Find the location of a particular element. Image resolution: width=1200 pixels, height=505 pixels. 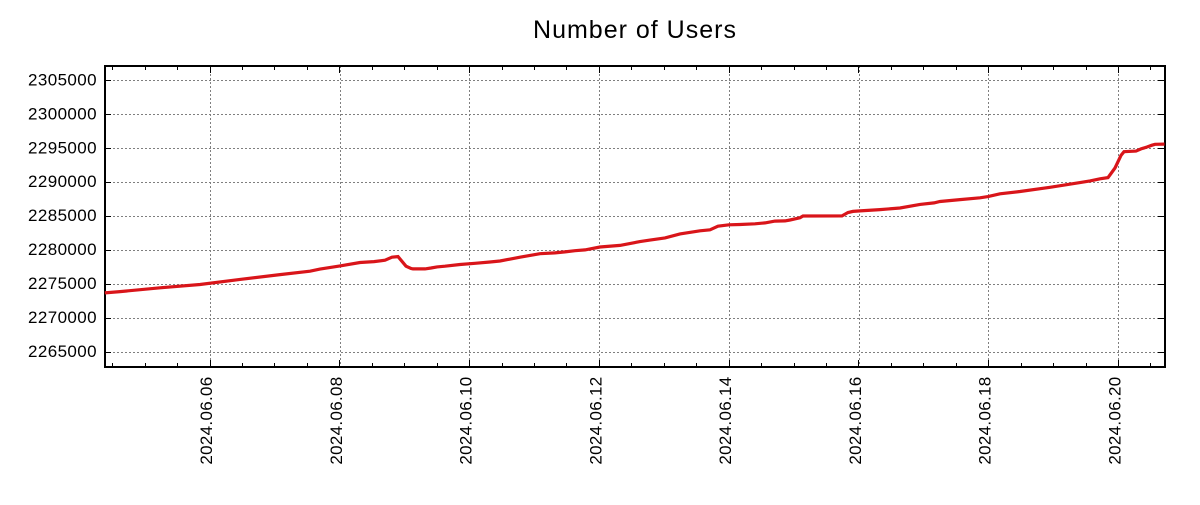

svg-text: 2024.06.10 is located at coordinates (466, 421).